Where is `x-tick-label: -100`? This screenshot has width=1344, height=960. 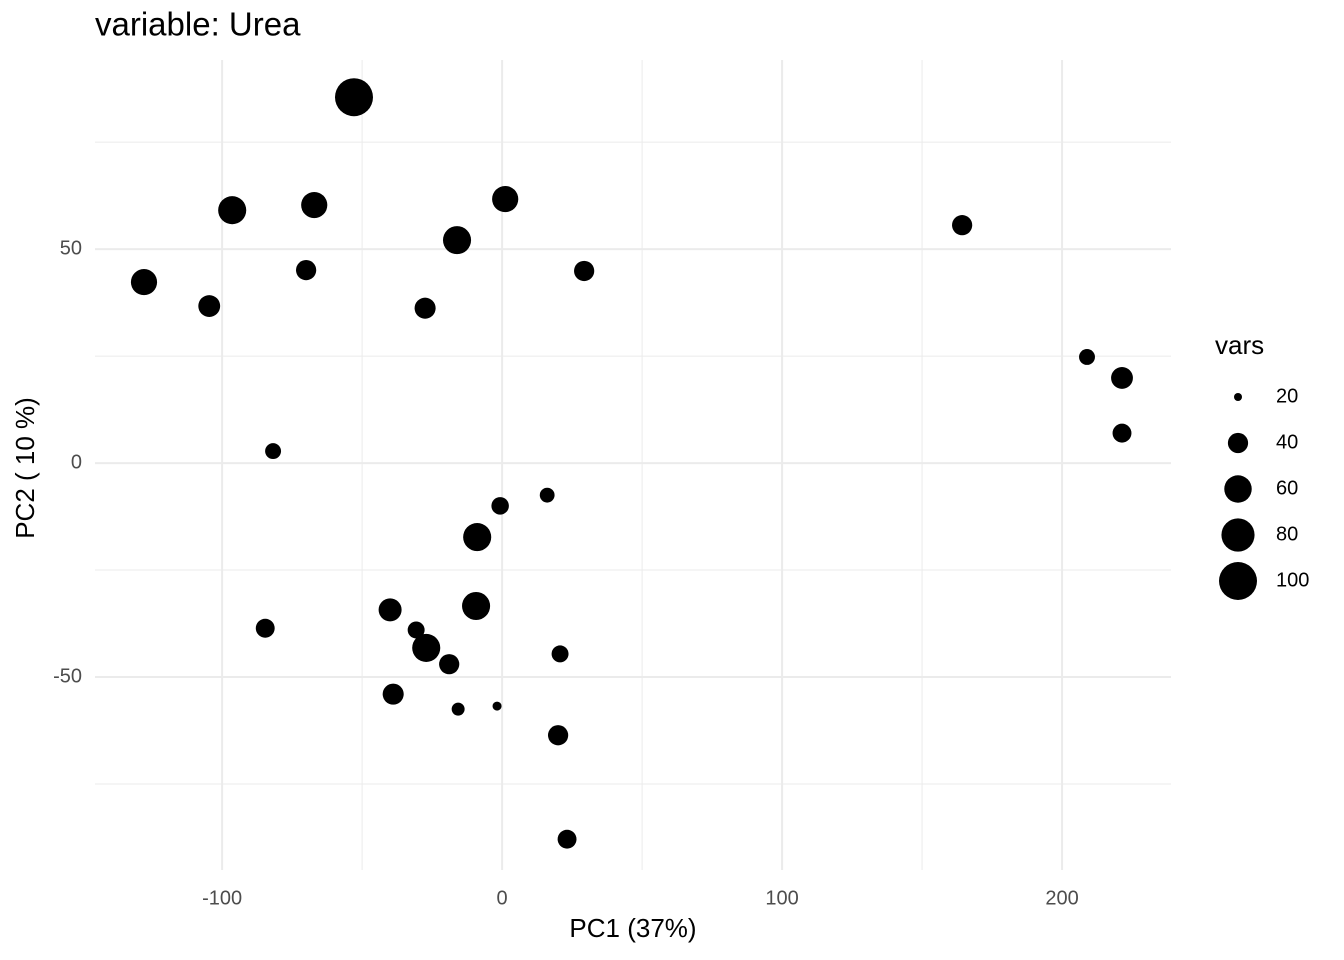 x-tick-label: -100 is located at coordinates (222, 898).